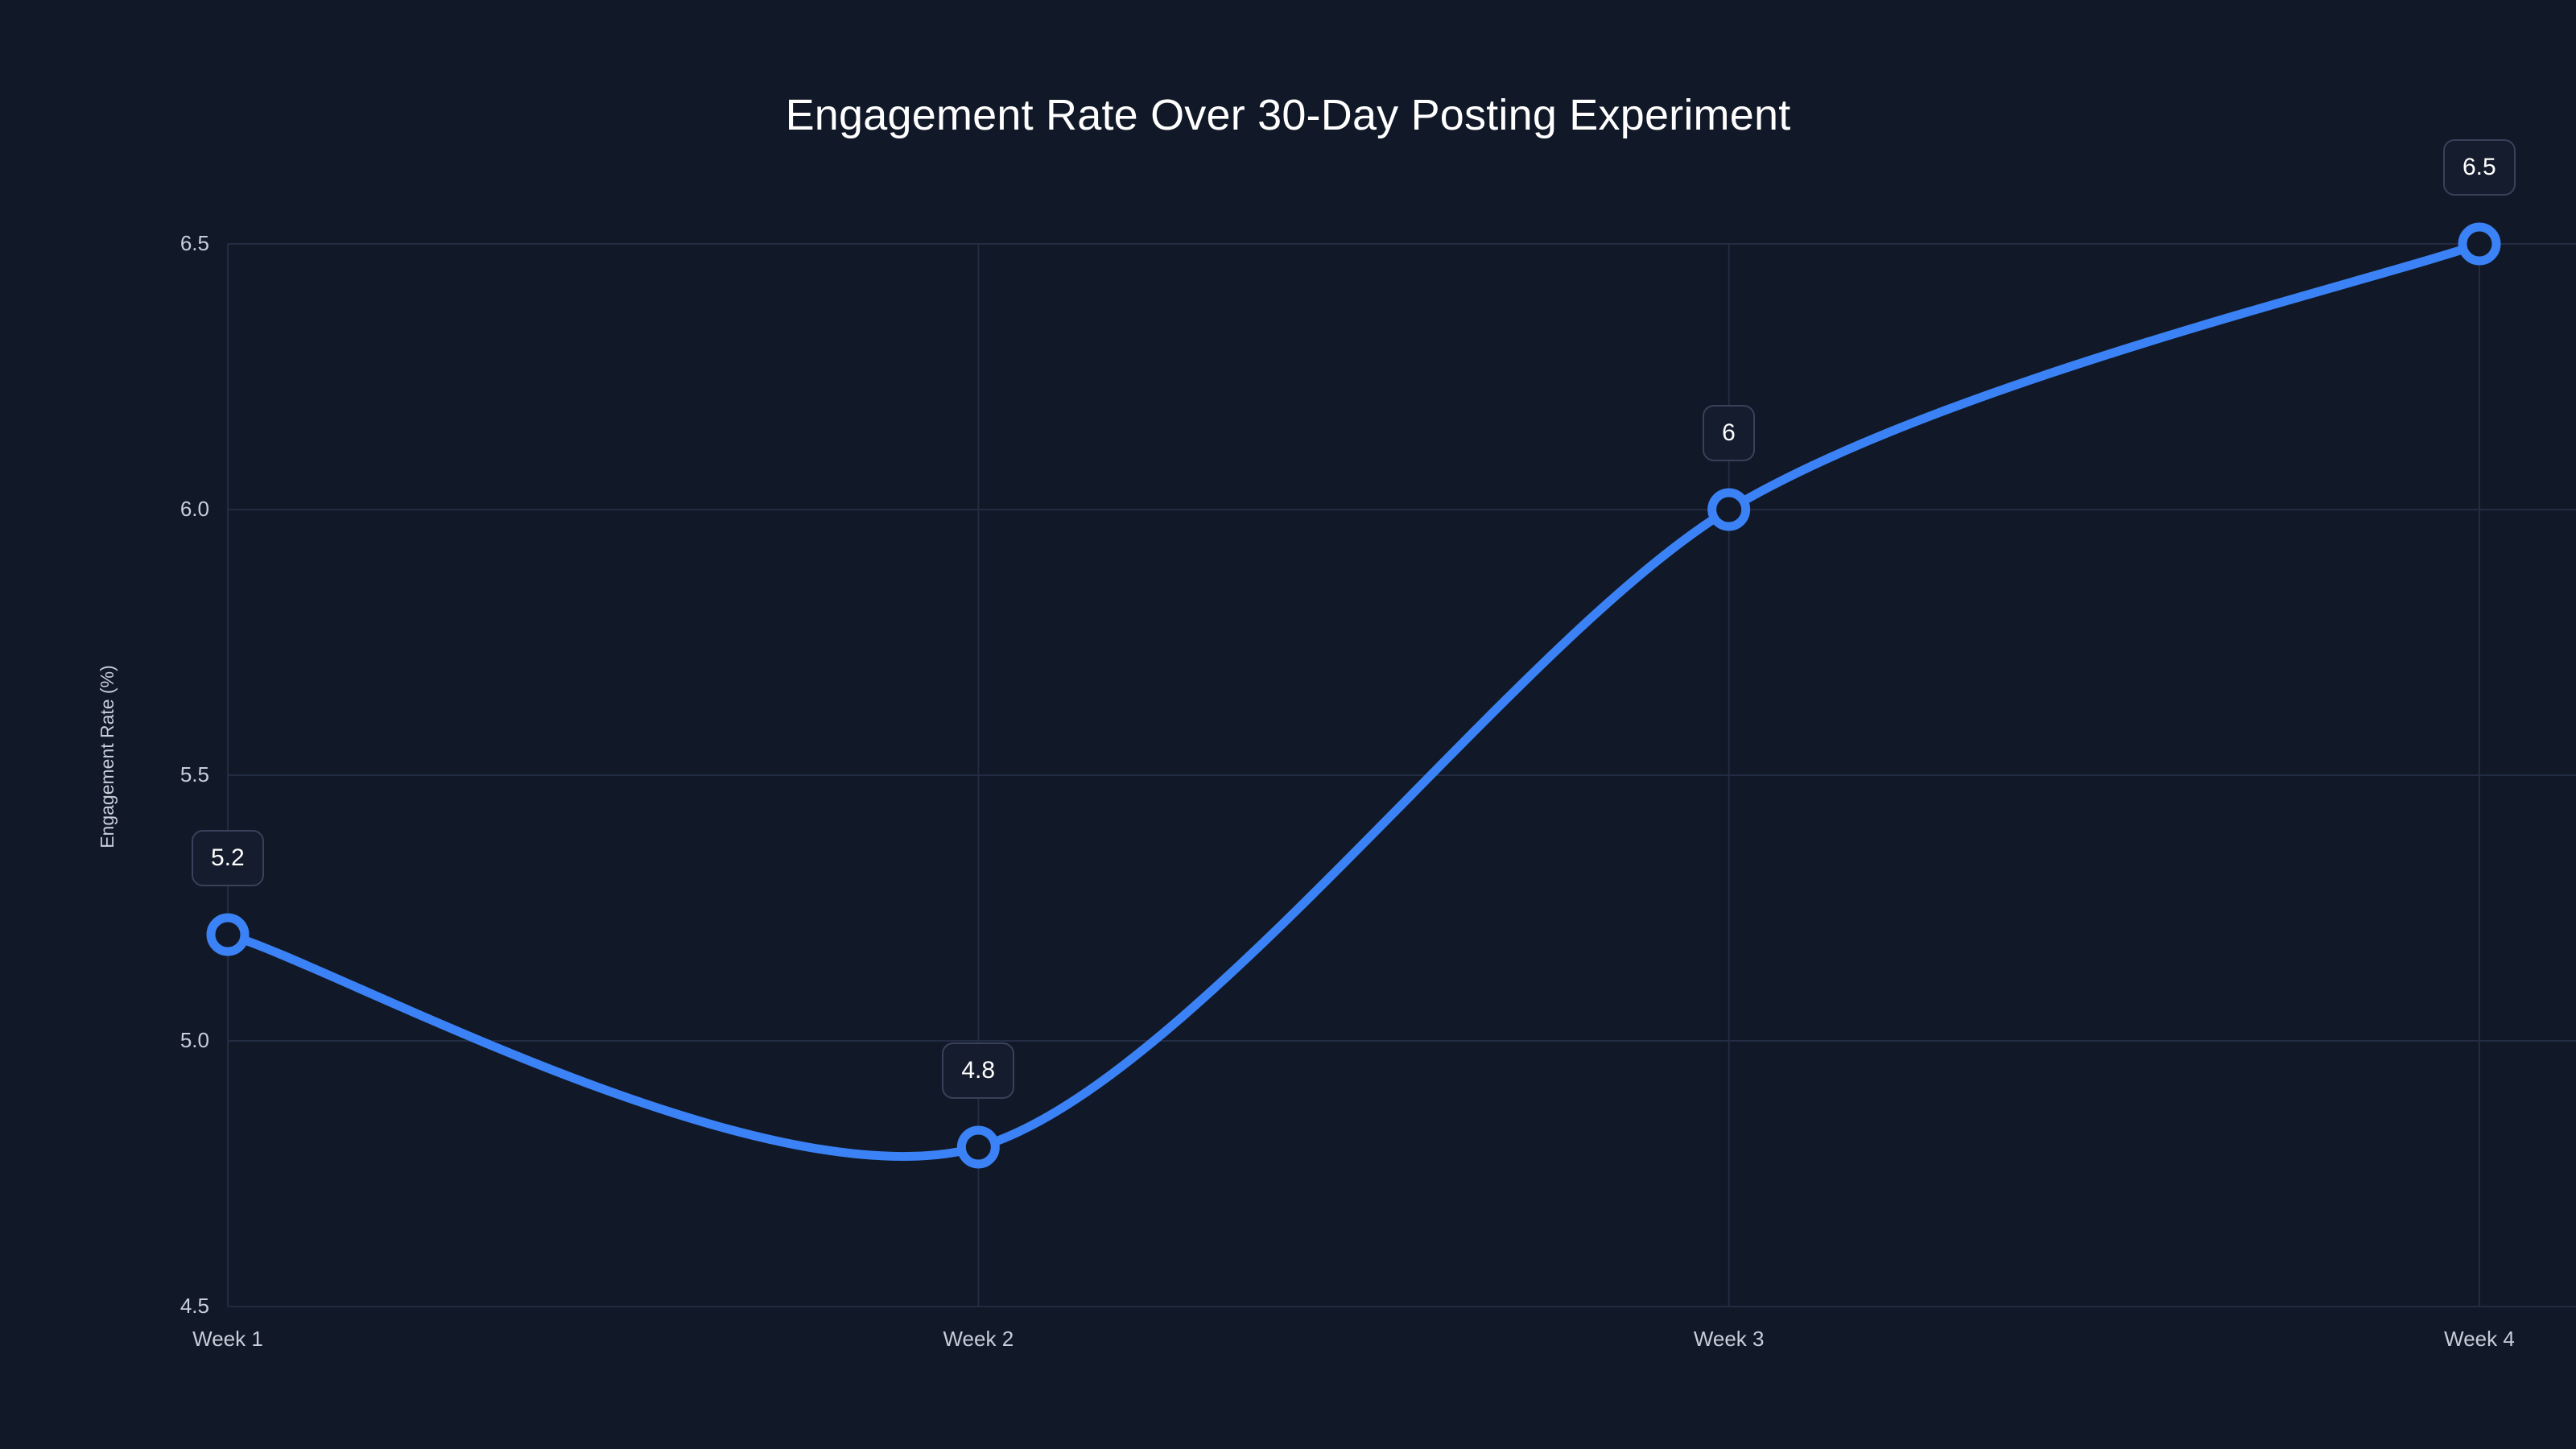 This screenshot has height=1449, width=2576. Describe the element at coordinates (1729, 433) in the screenshot. I see `data-point-label: 6` at that location.